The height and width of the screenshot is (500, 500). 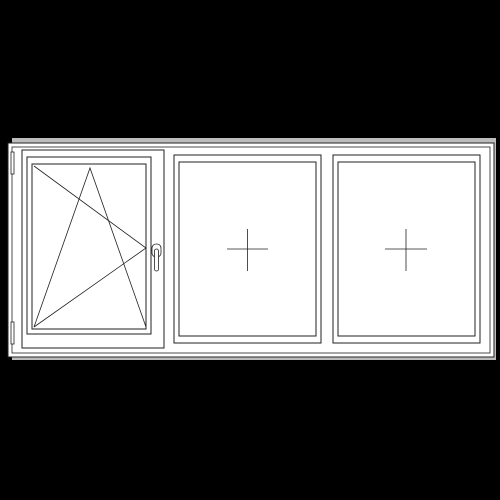 I want to click on glass-pane-middle, so click(x=247, y=249).